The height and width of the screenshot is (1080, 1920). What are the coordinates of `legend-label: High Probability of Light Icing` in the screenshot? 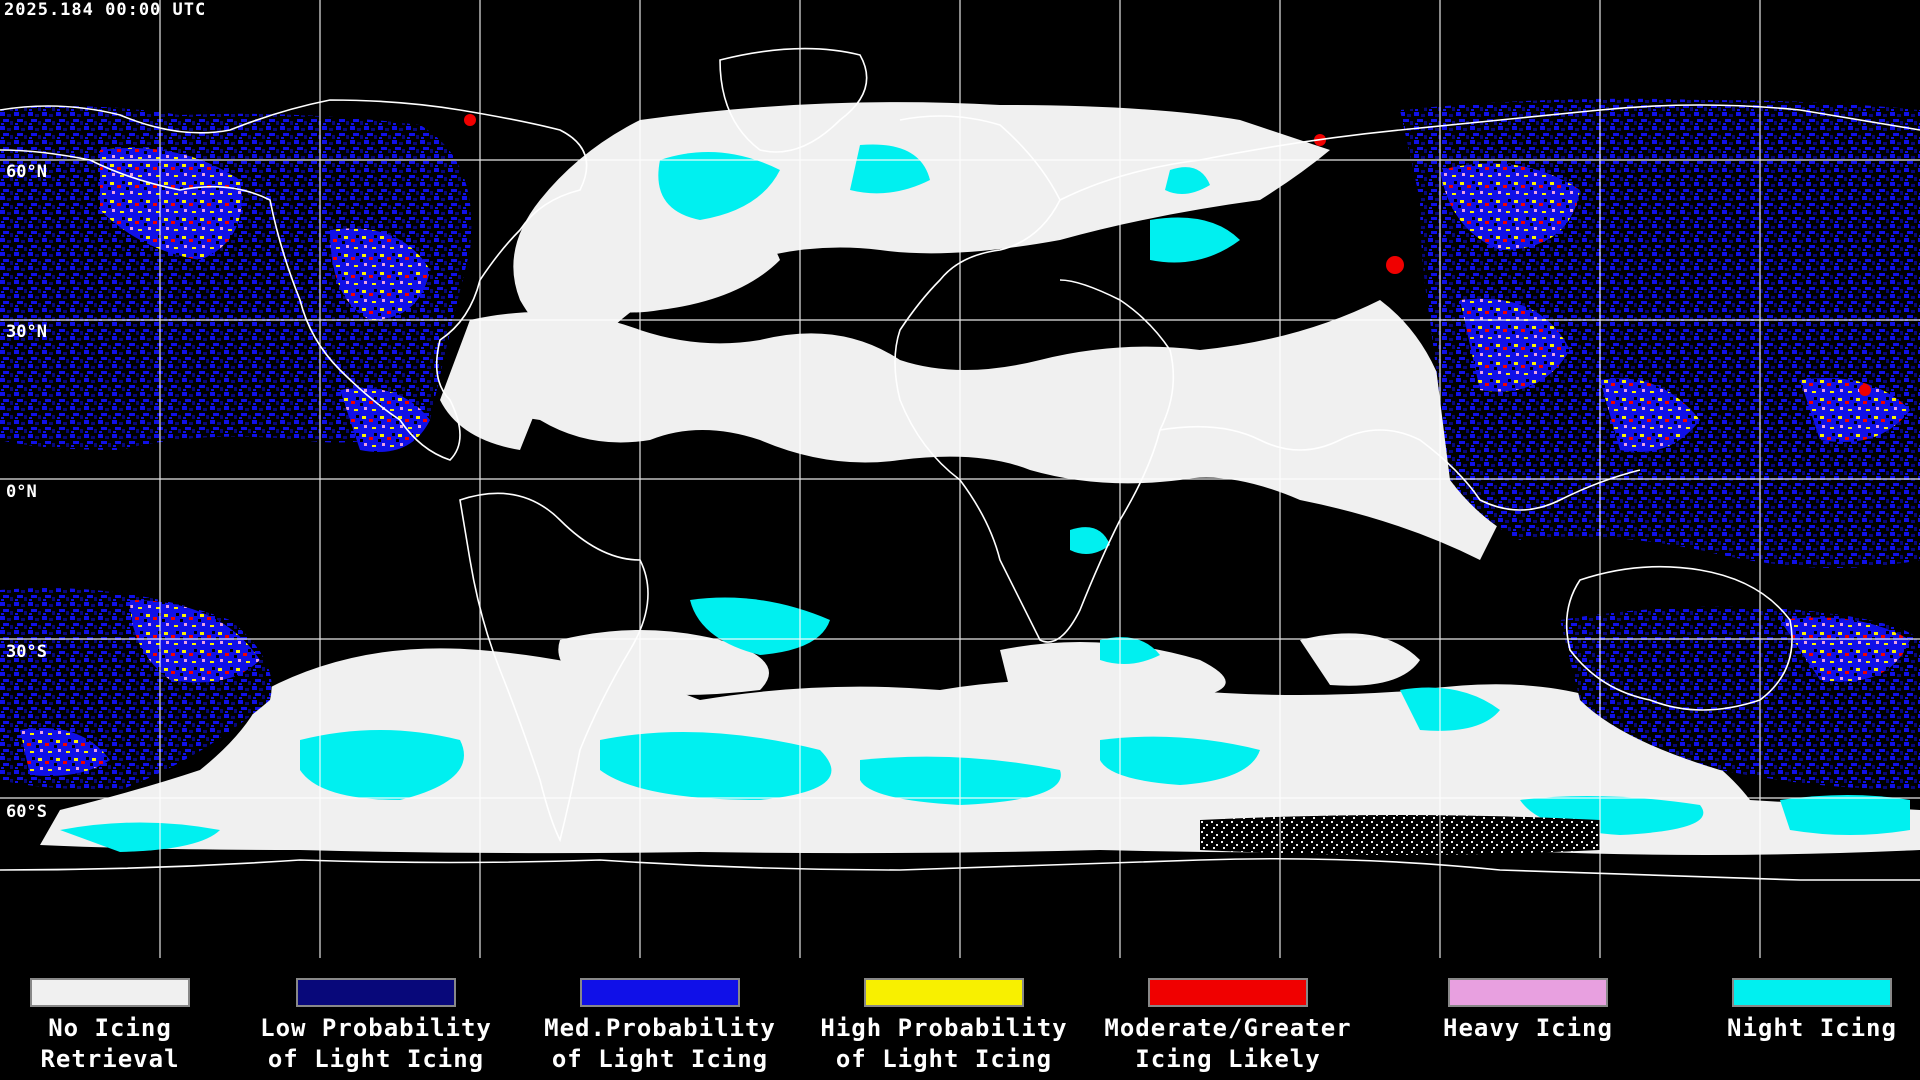 It's located at (944, 1043).